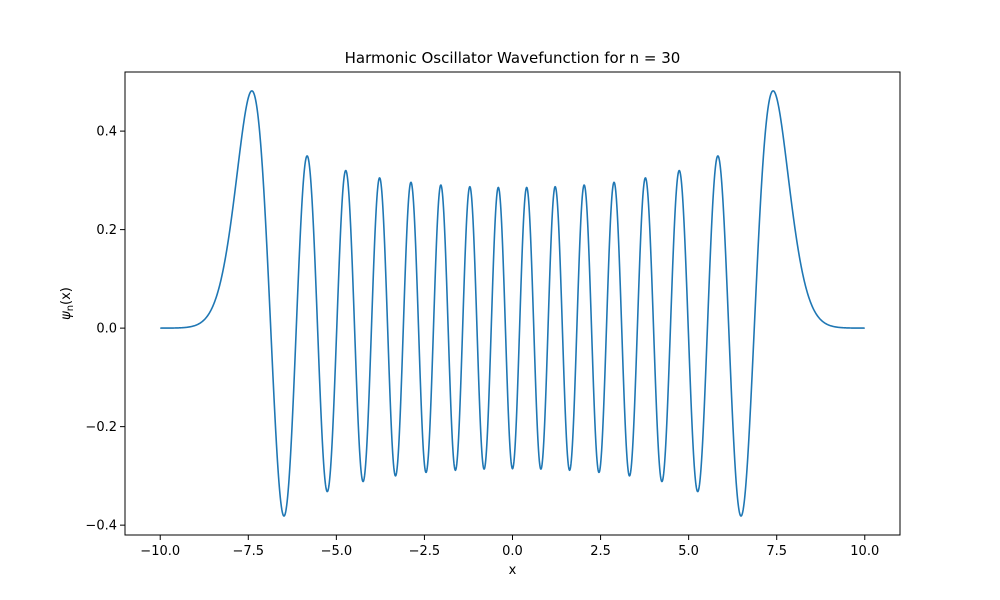 This screenshot has width=1000, height=600. I want to click on x-axis: −10.0 −7.5 −5.0 −2.5 0.0 2.5 5.0 7.5 10.0, so click(509, 547).